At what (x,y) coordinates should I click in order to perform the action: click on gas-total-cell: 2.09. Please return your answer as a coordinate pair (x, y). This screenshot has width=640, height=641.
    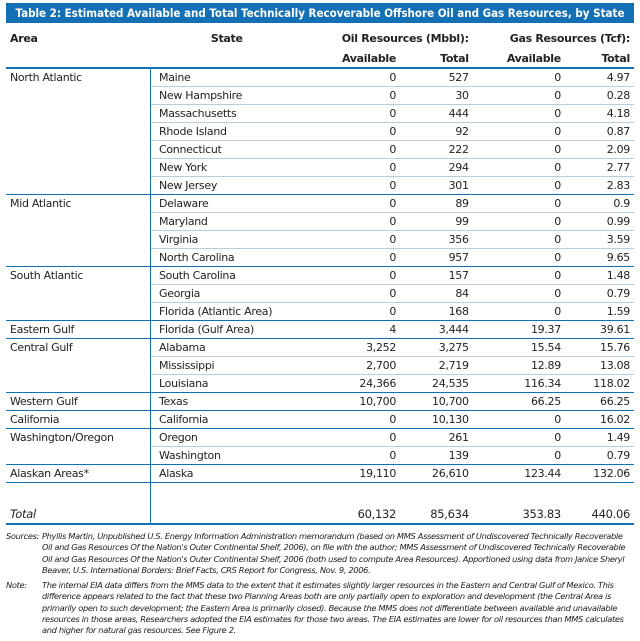
    Looking at the image, I should click on (599, 149).